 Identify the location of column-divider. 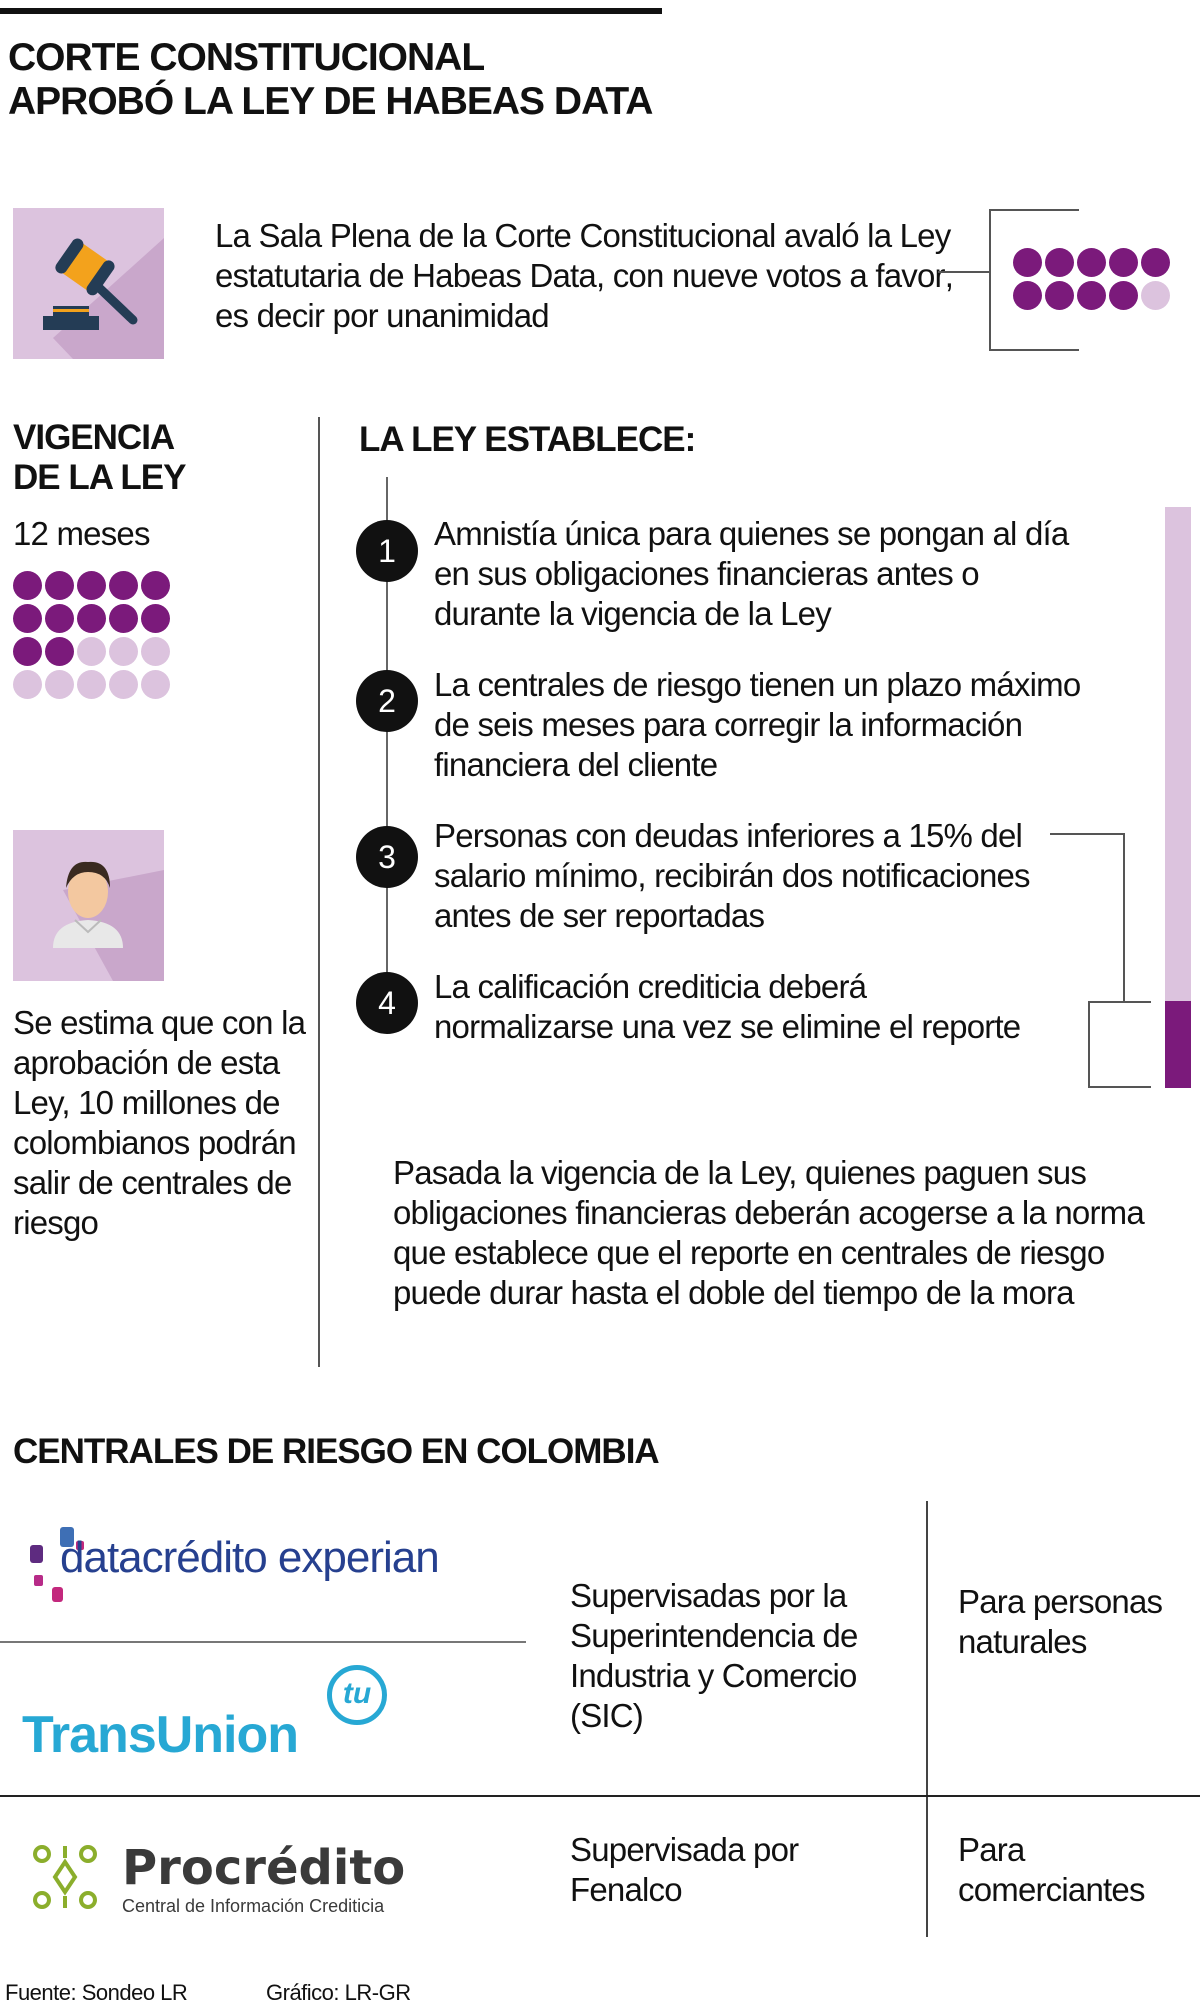
(319, 892).